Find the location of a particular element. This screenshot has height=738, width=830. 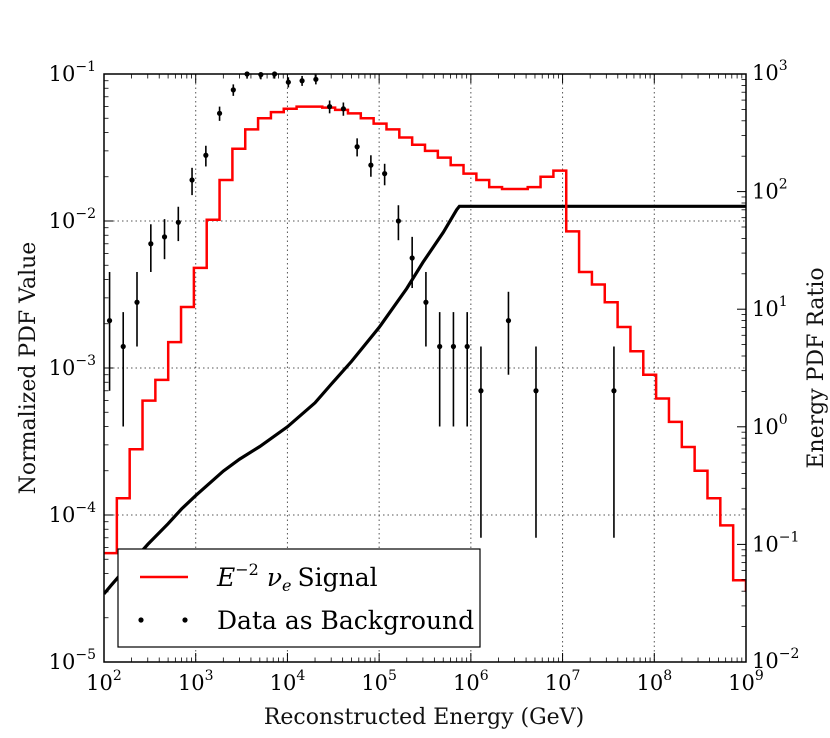

legend-signal-word: Signal is located at coordinates (338, 577).